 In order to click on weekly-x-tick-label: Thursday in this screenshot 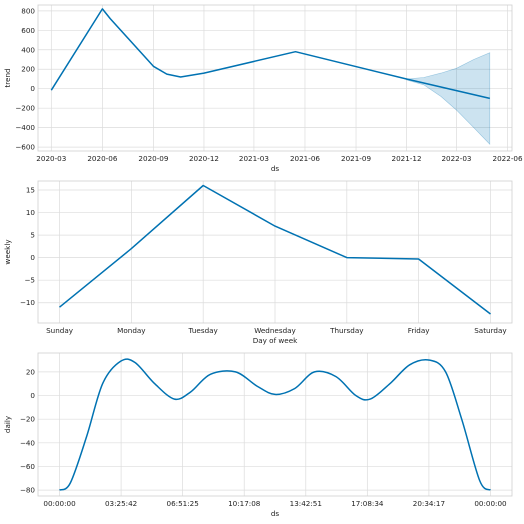, I will do `click(346, 330)`.